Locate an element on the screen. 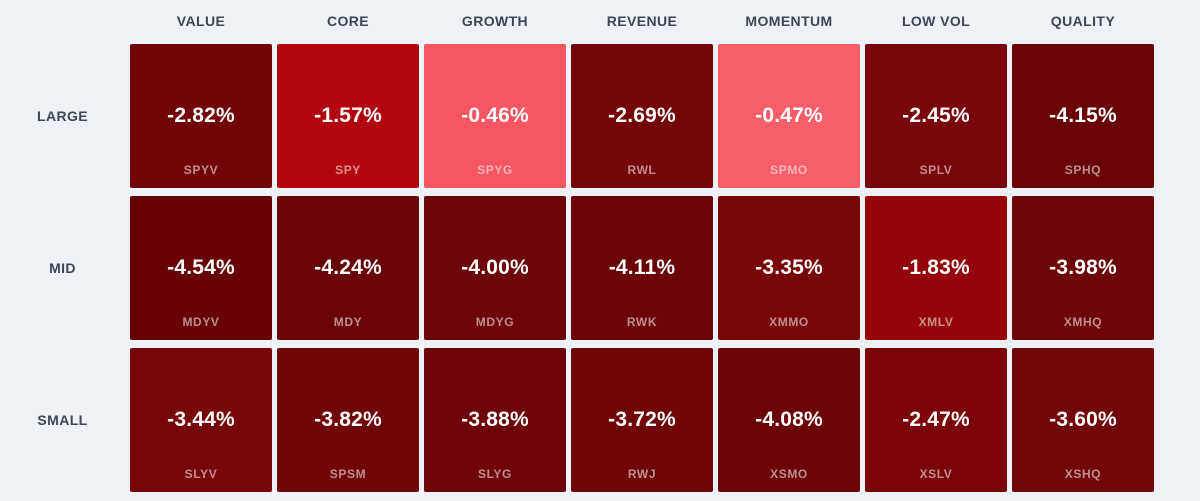 The width and height of the screenshot is (1200, 501). cell-value: -2.82% is located at coordinates (201, 115).